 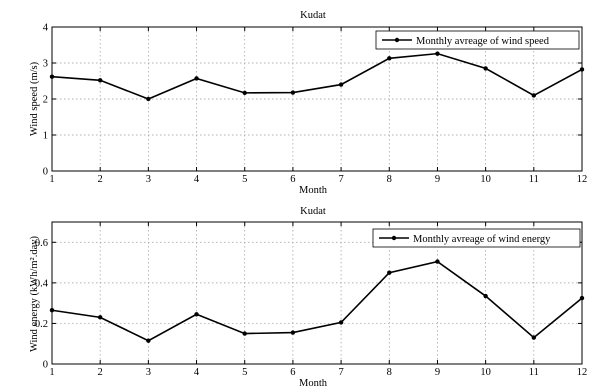 I want to click on series-line, so click(x=317, y=76).